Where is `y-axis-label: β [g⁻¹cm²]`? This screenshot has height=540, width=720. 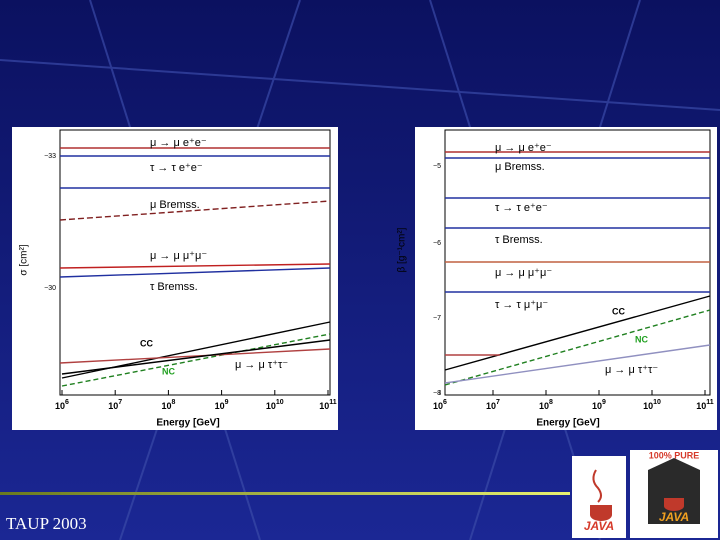
y-axis-label: β [g⁻¹cm²] is located at coordinates (402, 249).